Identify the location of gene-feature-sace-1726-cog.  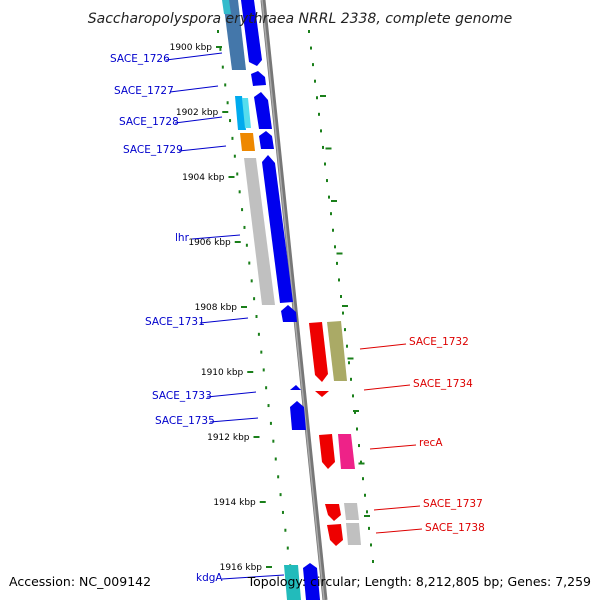
(234, 35).